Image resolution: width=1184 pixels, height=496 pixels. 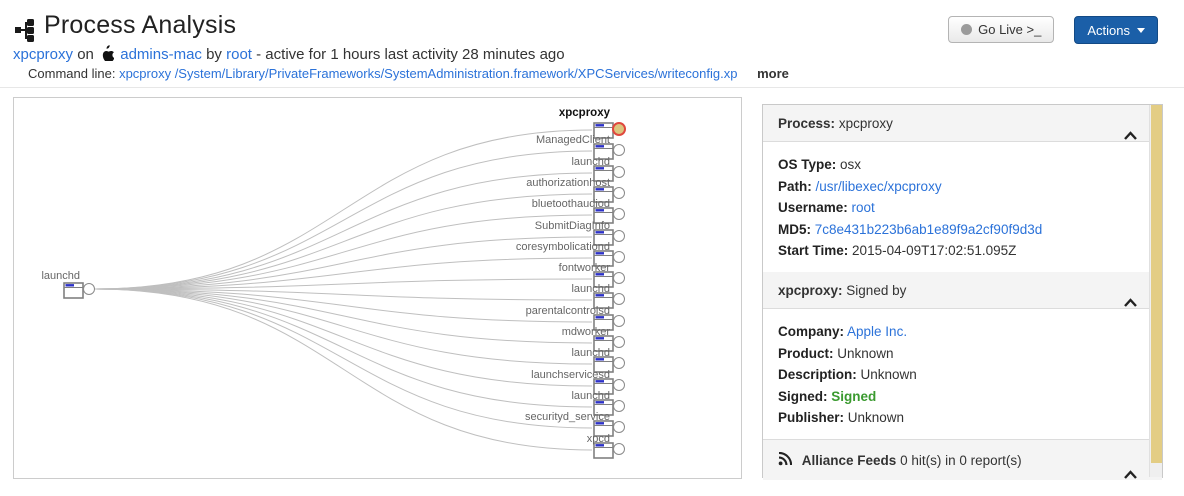 I want to click on on-text: on, so click(x=85, y=54).